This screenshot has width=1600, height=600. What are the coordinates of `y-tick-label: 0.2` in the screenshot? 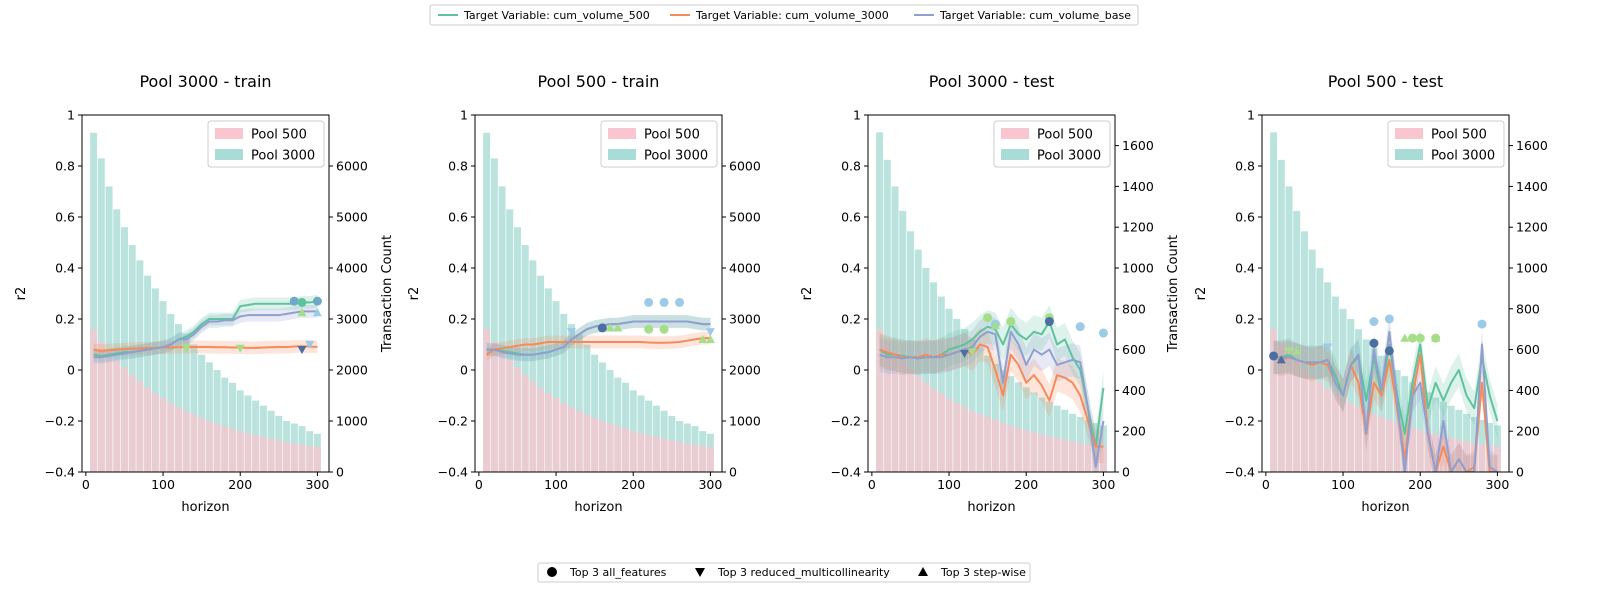 It's located at (458, 319).